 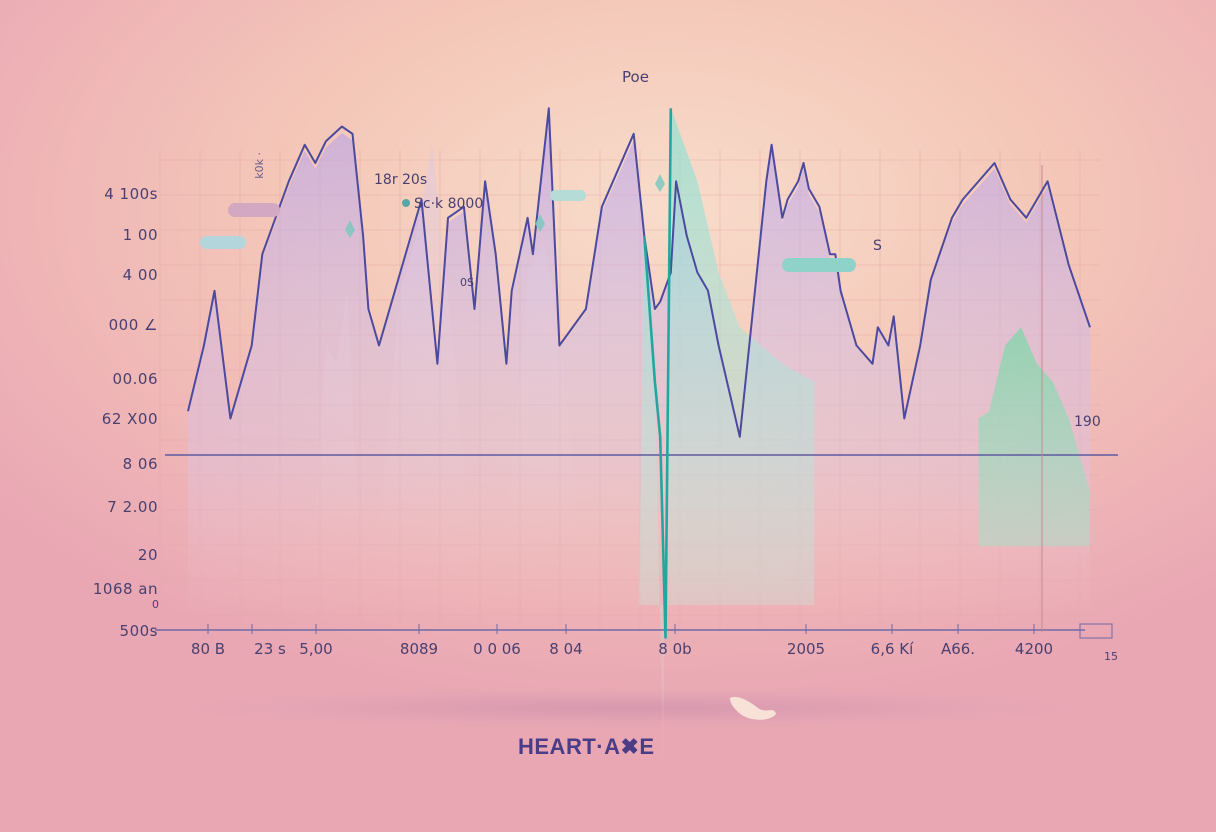 What do you see at coordinates (133, 325) in the screenshot?
I see `y-tick-label: 000 ∠` at bounding box center [133, 325].